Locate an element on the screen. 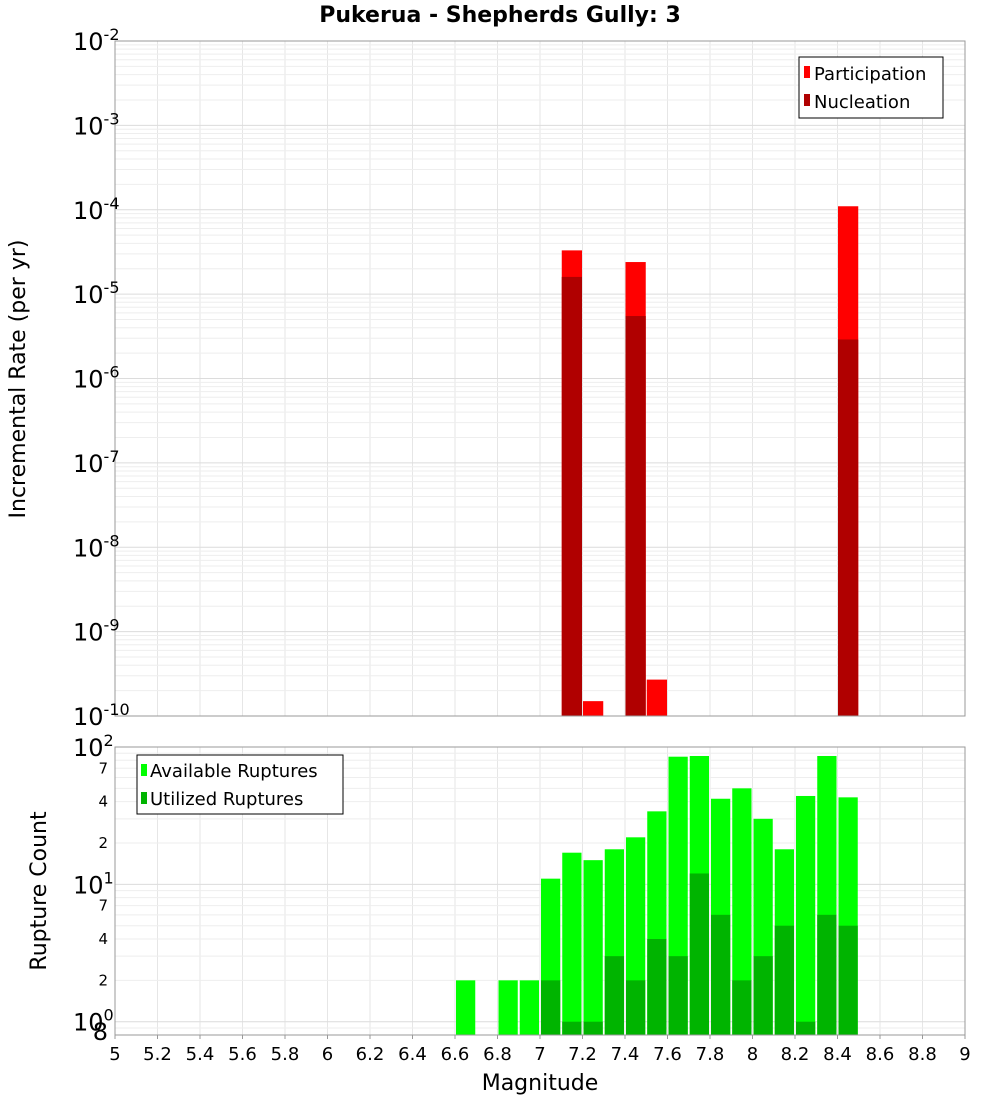 This screenshot has height=1100, width=1000. tick-exponent: 1 is located at coordinates (109, 877).